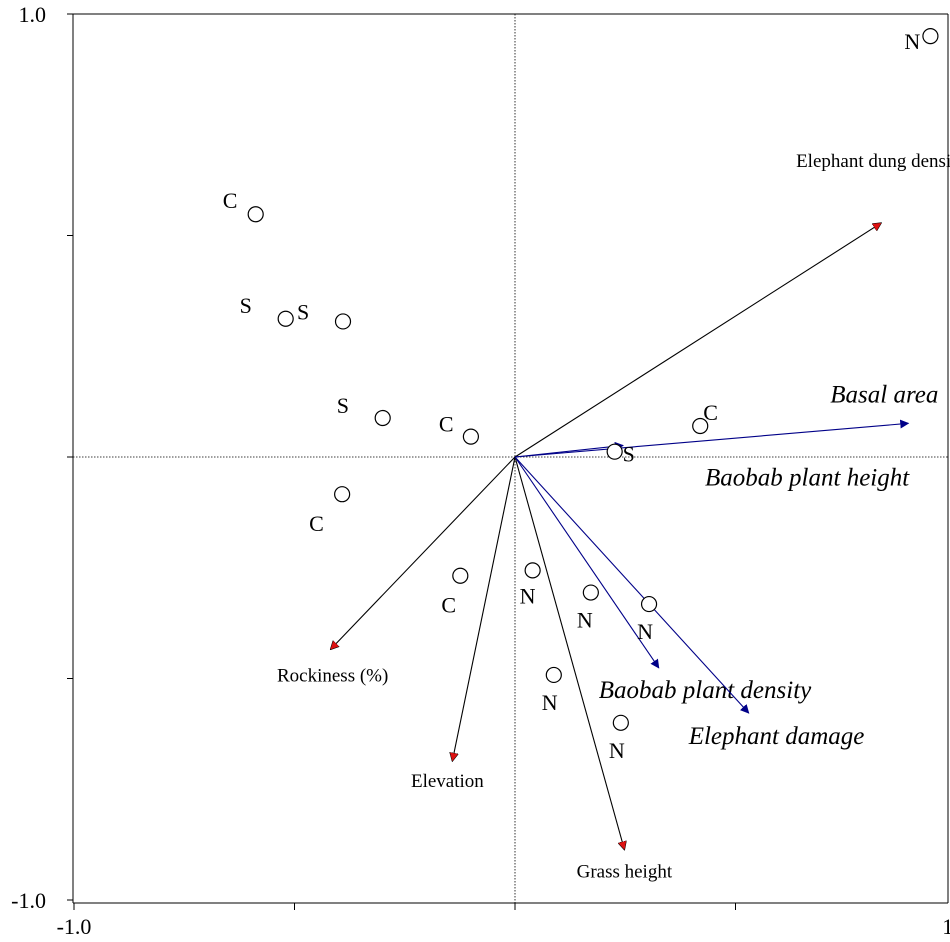 The image size is (950, 942). Describe the element at coordinates (776, 736) in the screenshot. I see `vector-label: Elephant damage` at that location.